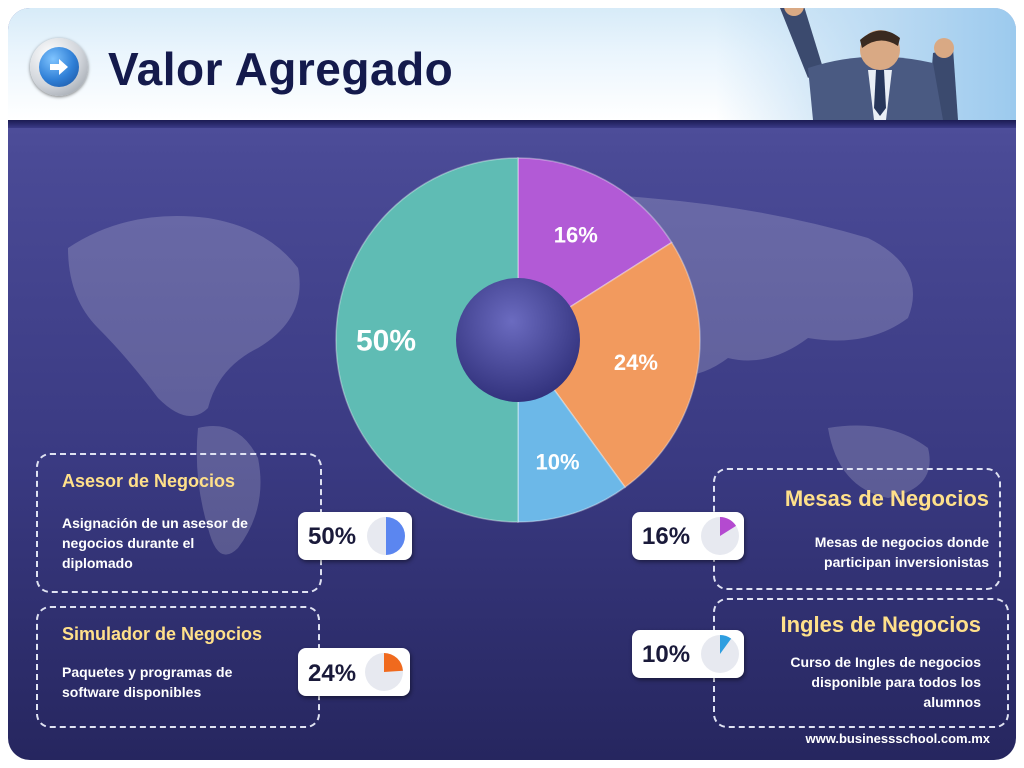 The width and height of the screenshot is (1024, 768). What do you see at coordinates (97, 563) in the screenshot?
I see `card-text-line: diplomado` at bounding box center [97, 563].